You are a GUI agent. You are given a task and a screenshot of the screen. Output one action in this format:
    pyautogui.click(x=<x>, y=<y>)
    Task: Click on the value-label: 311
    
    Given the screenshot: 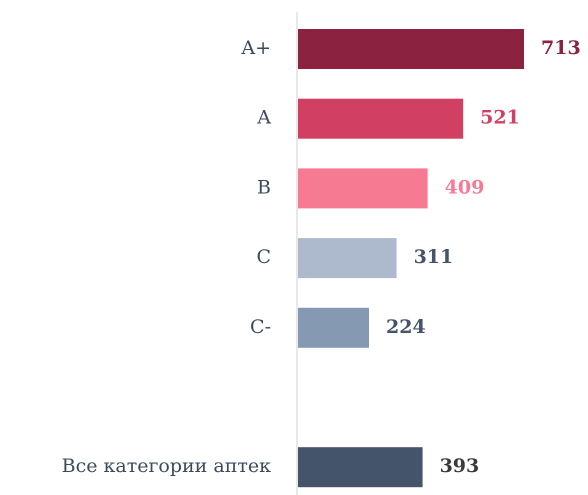 What is the action you would take?
    pyautogui.click(x=434, y=257)
    